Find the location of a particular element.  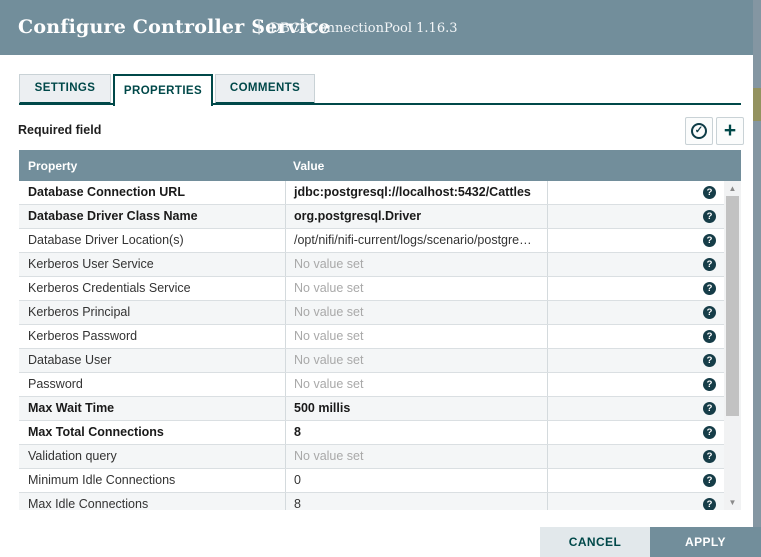

dialog-title: Configure Controller Service is located at coordinates (174, 27).